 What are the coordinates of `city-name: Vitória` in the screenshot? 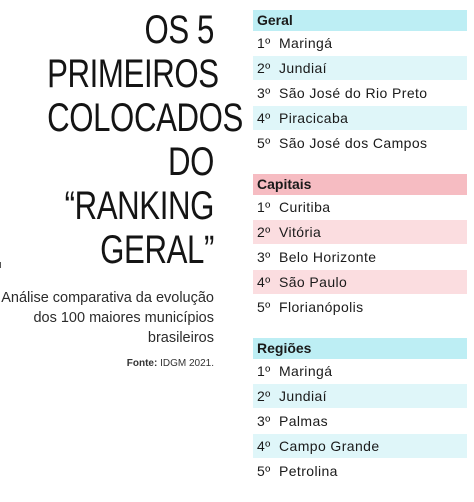 It's located at (300, 232).